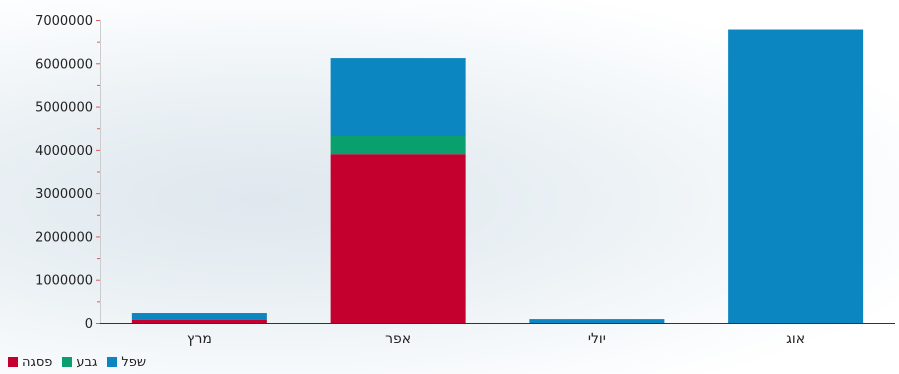  Describe the element at coordinates (64, 281) in the screenshot. I see `y-tick-label: 1000000` at that location.